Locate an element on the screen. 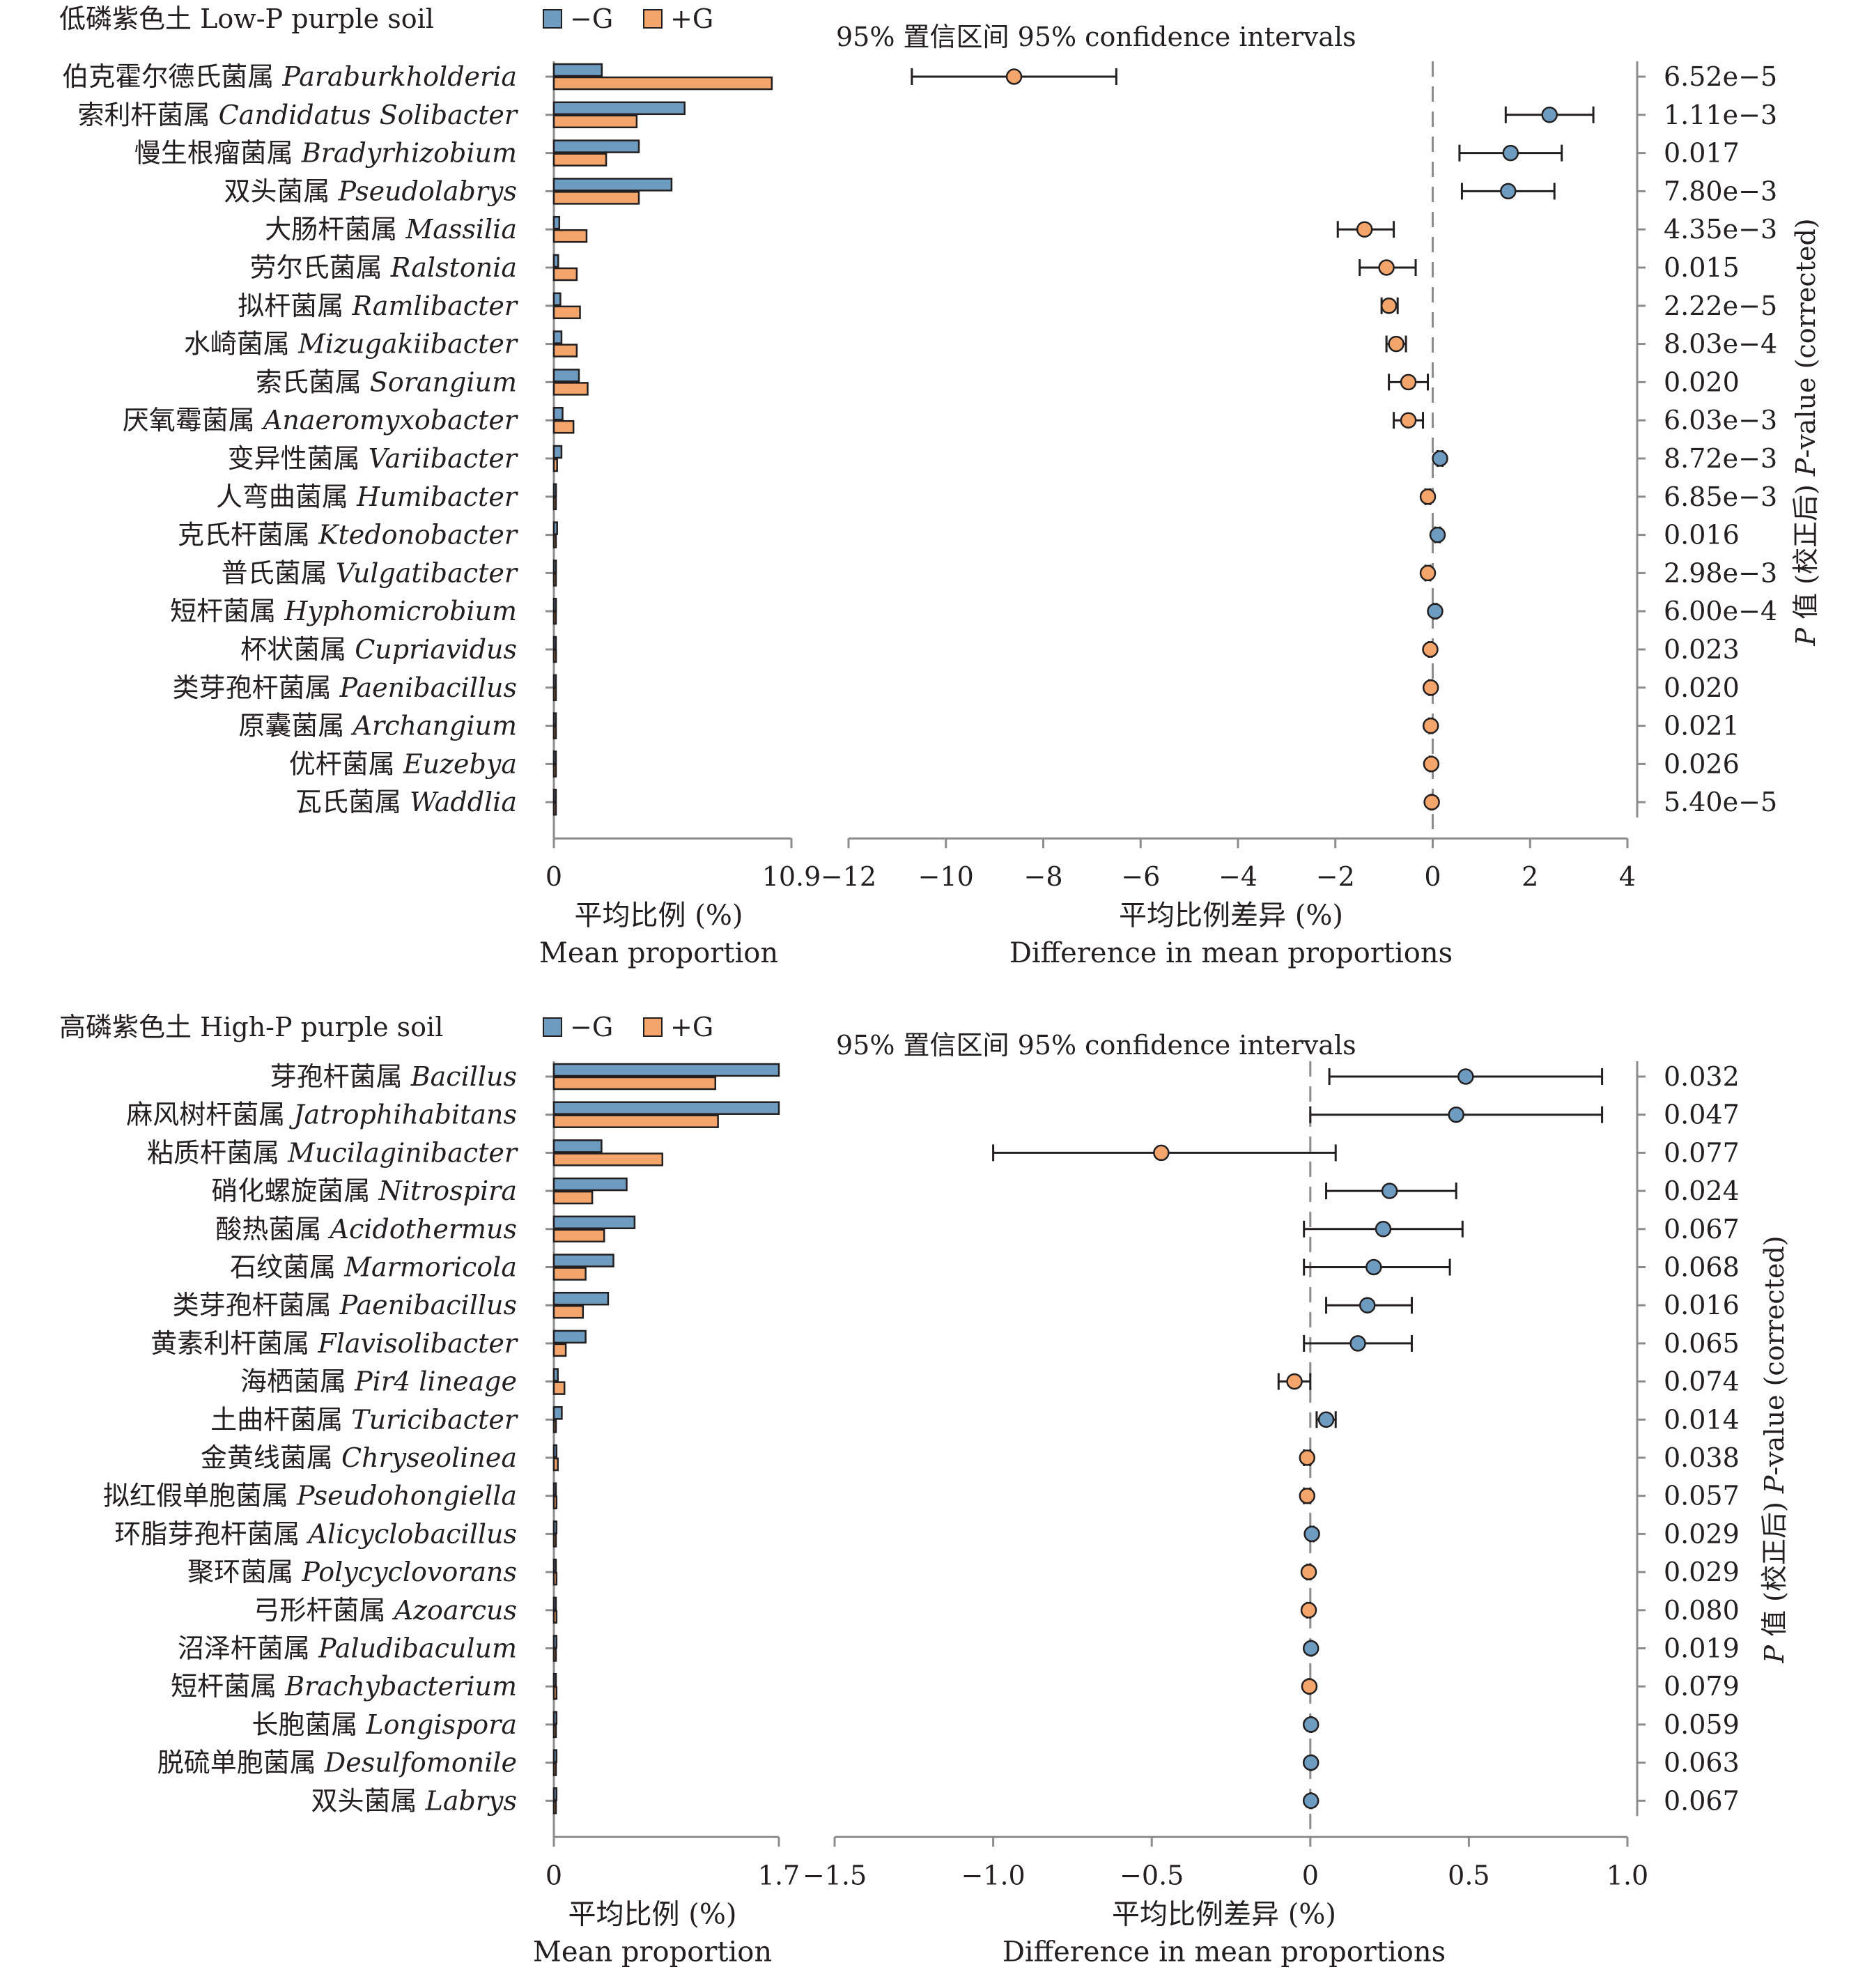 This screenshot has height=1988, width=1865. genus-label-latin: Azoarcus is located at coordinates (454, 1610).